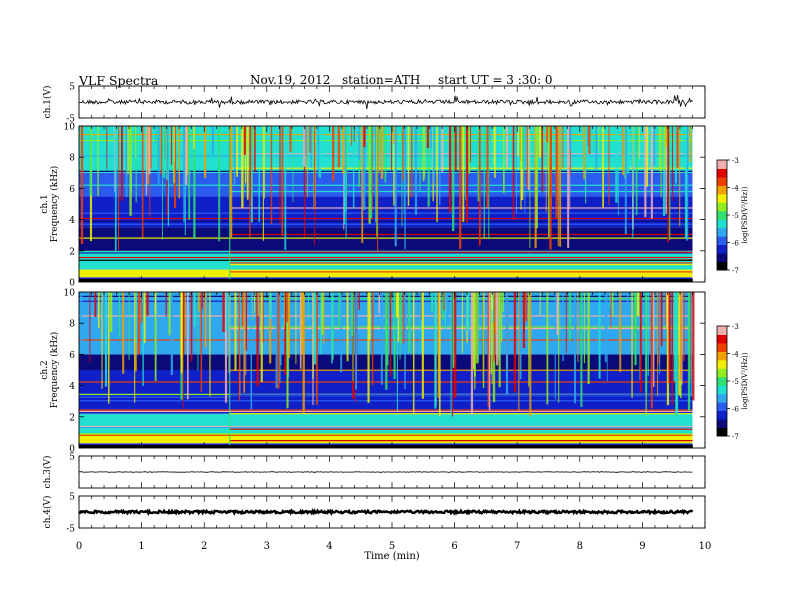  I want to click on ch4-waveform-trace, so click(386, 512).